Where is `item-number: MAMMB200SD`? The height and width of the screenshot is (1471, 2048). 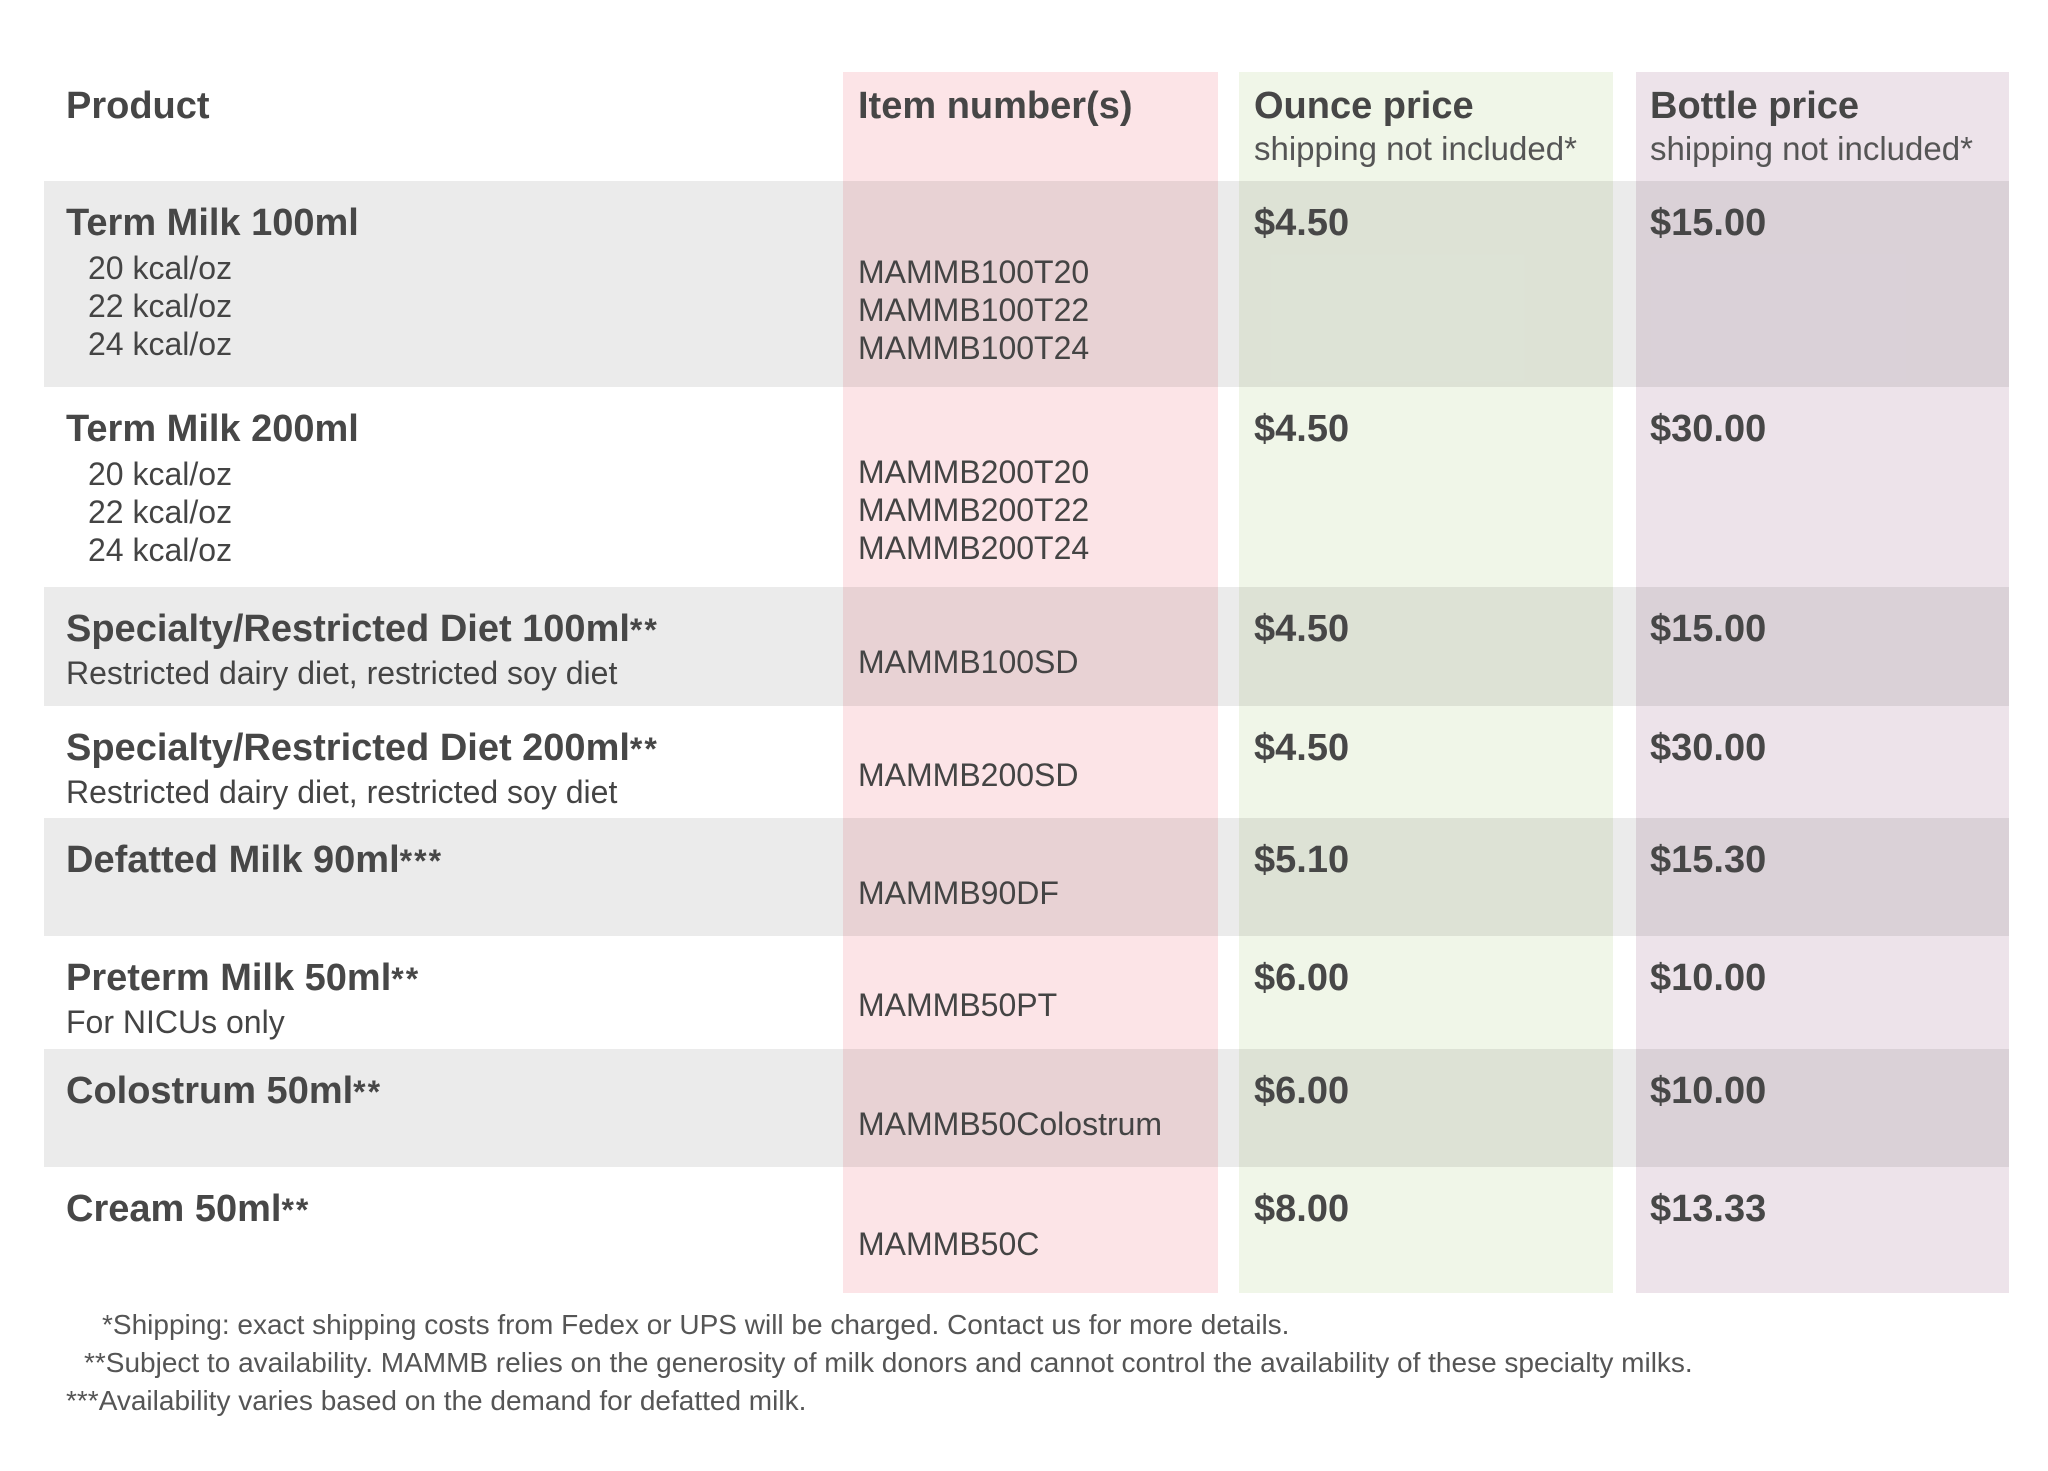
item-number: MAMMB200SD is located at coordinates (968, 775).